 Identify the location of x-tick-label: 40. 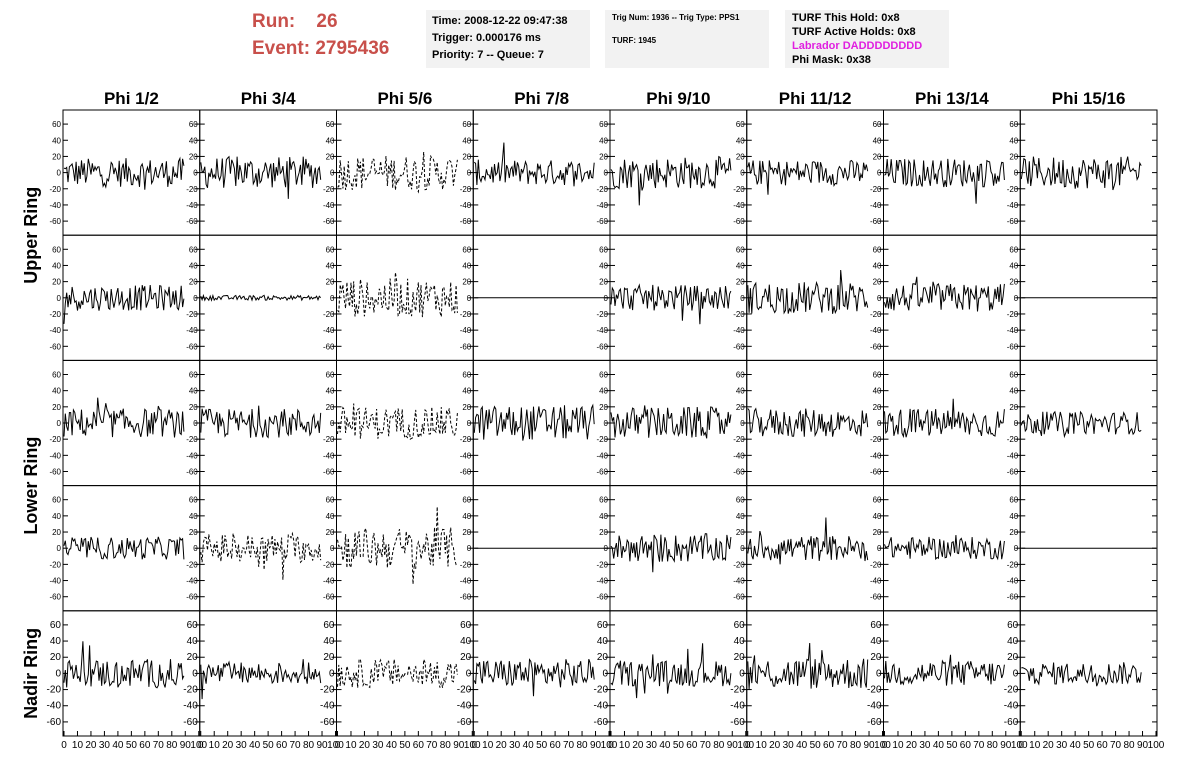
(939, 745).